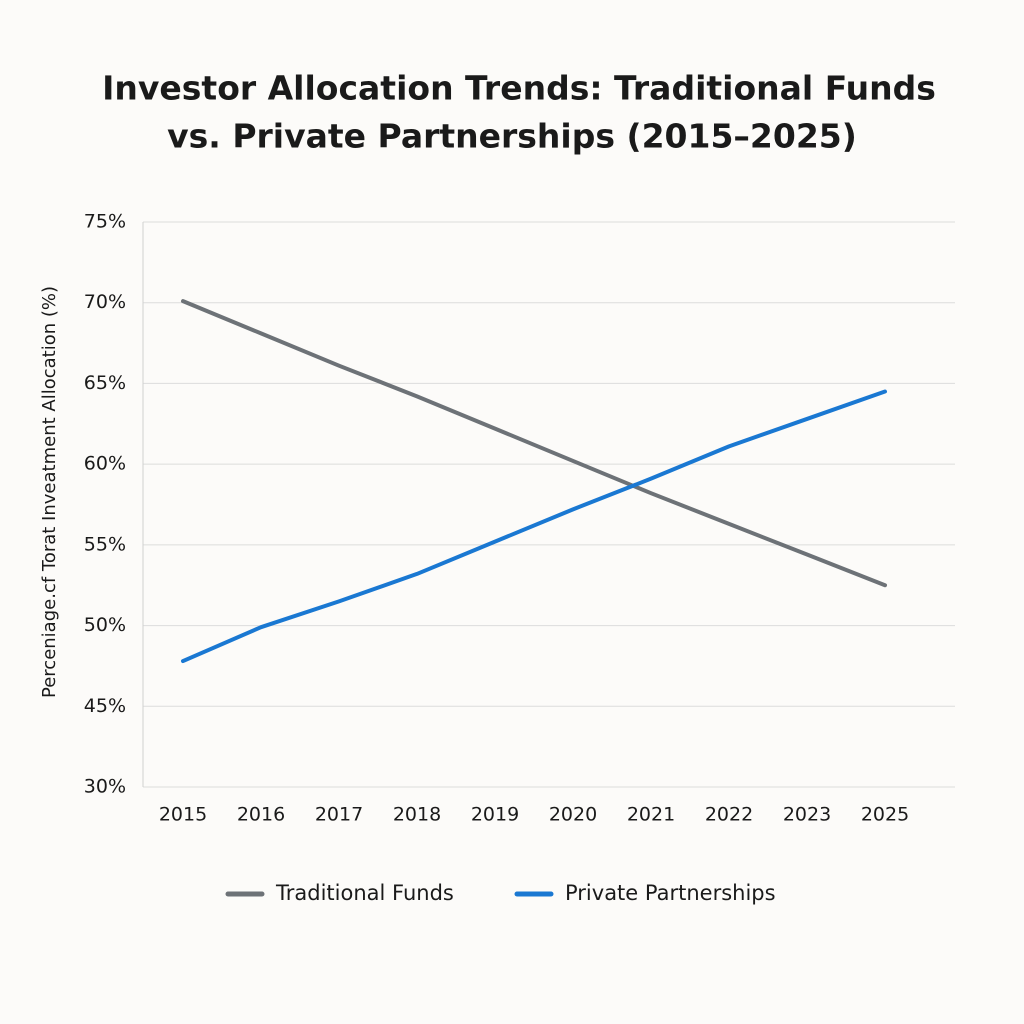 This screenshot has width=1024, height=1024. What do you see at coordinates (183, 815) in the screenshot?
I see `x-tick-label: 2015` at bounding box center [183, 815].